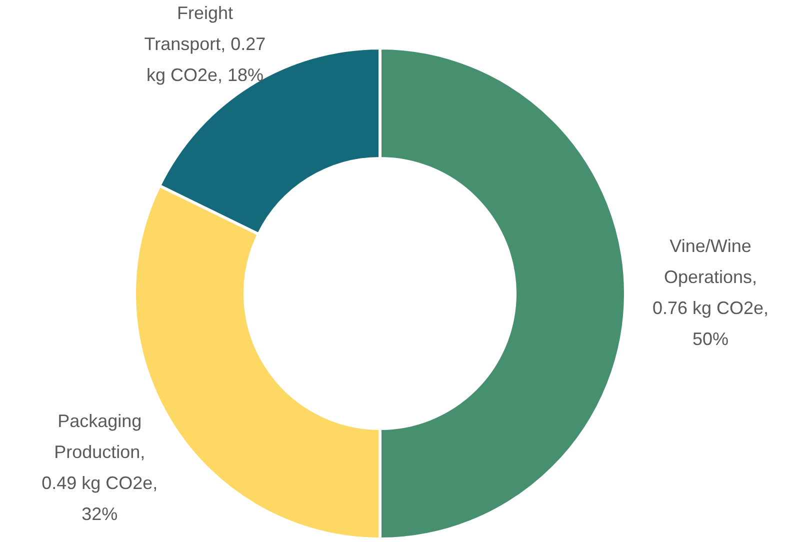  I want to click on slice-label: Packaging Production, 0.49 kg CO2e, 32%, so click(100, 467).